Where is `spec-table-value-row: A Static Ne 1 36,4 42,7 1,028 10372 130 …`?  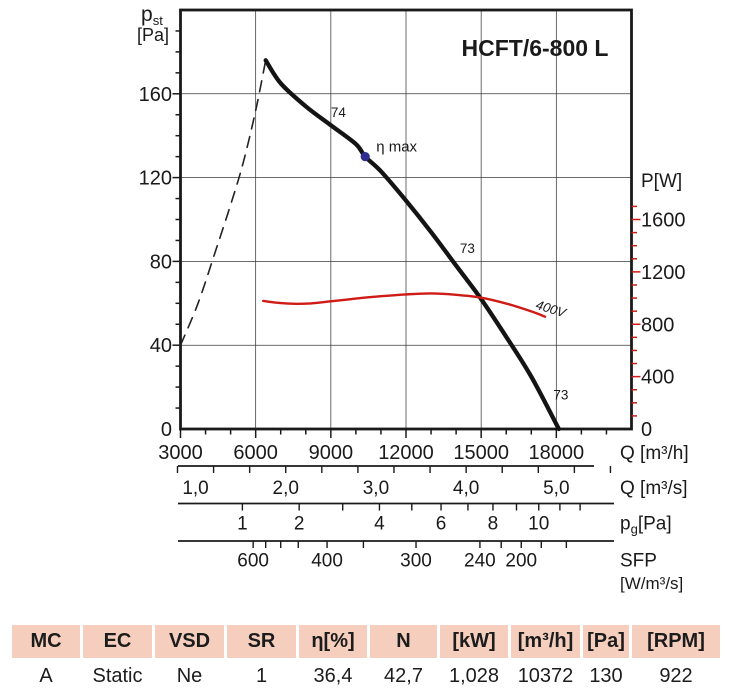
spec-table-value-row: A Static Ne 1 36,4 42,7 1,028 10372 130 … is located at coordinates (365, 676).